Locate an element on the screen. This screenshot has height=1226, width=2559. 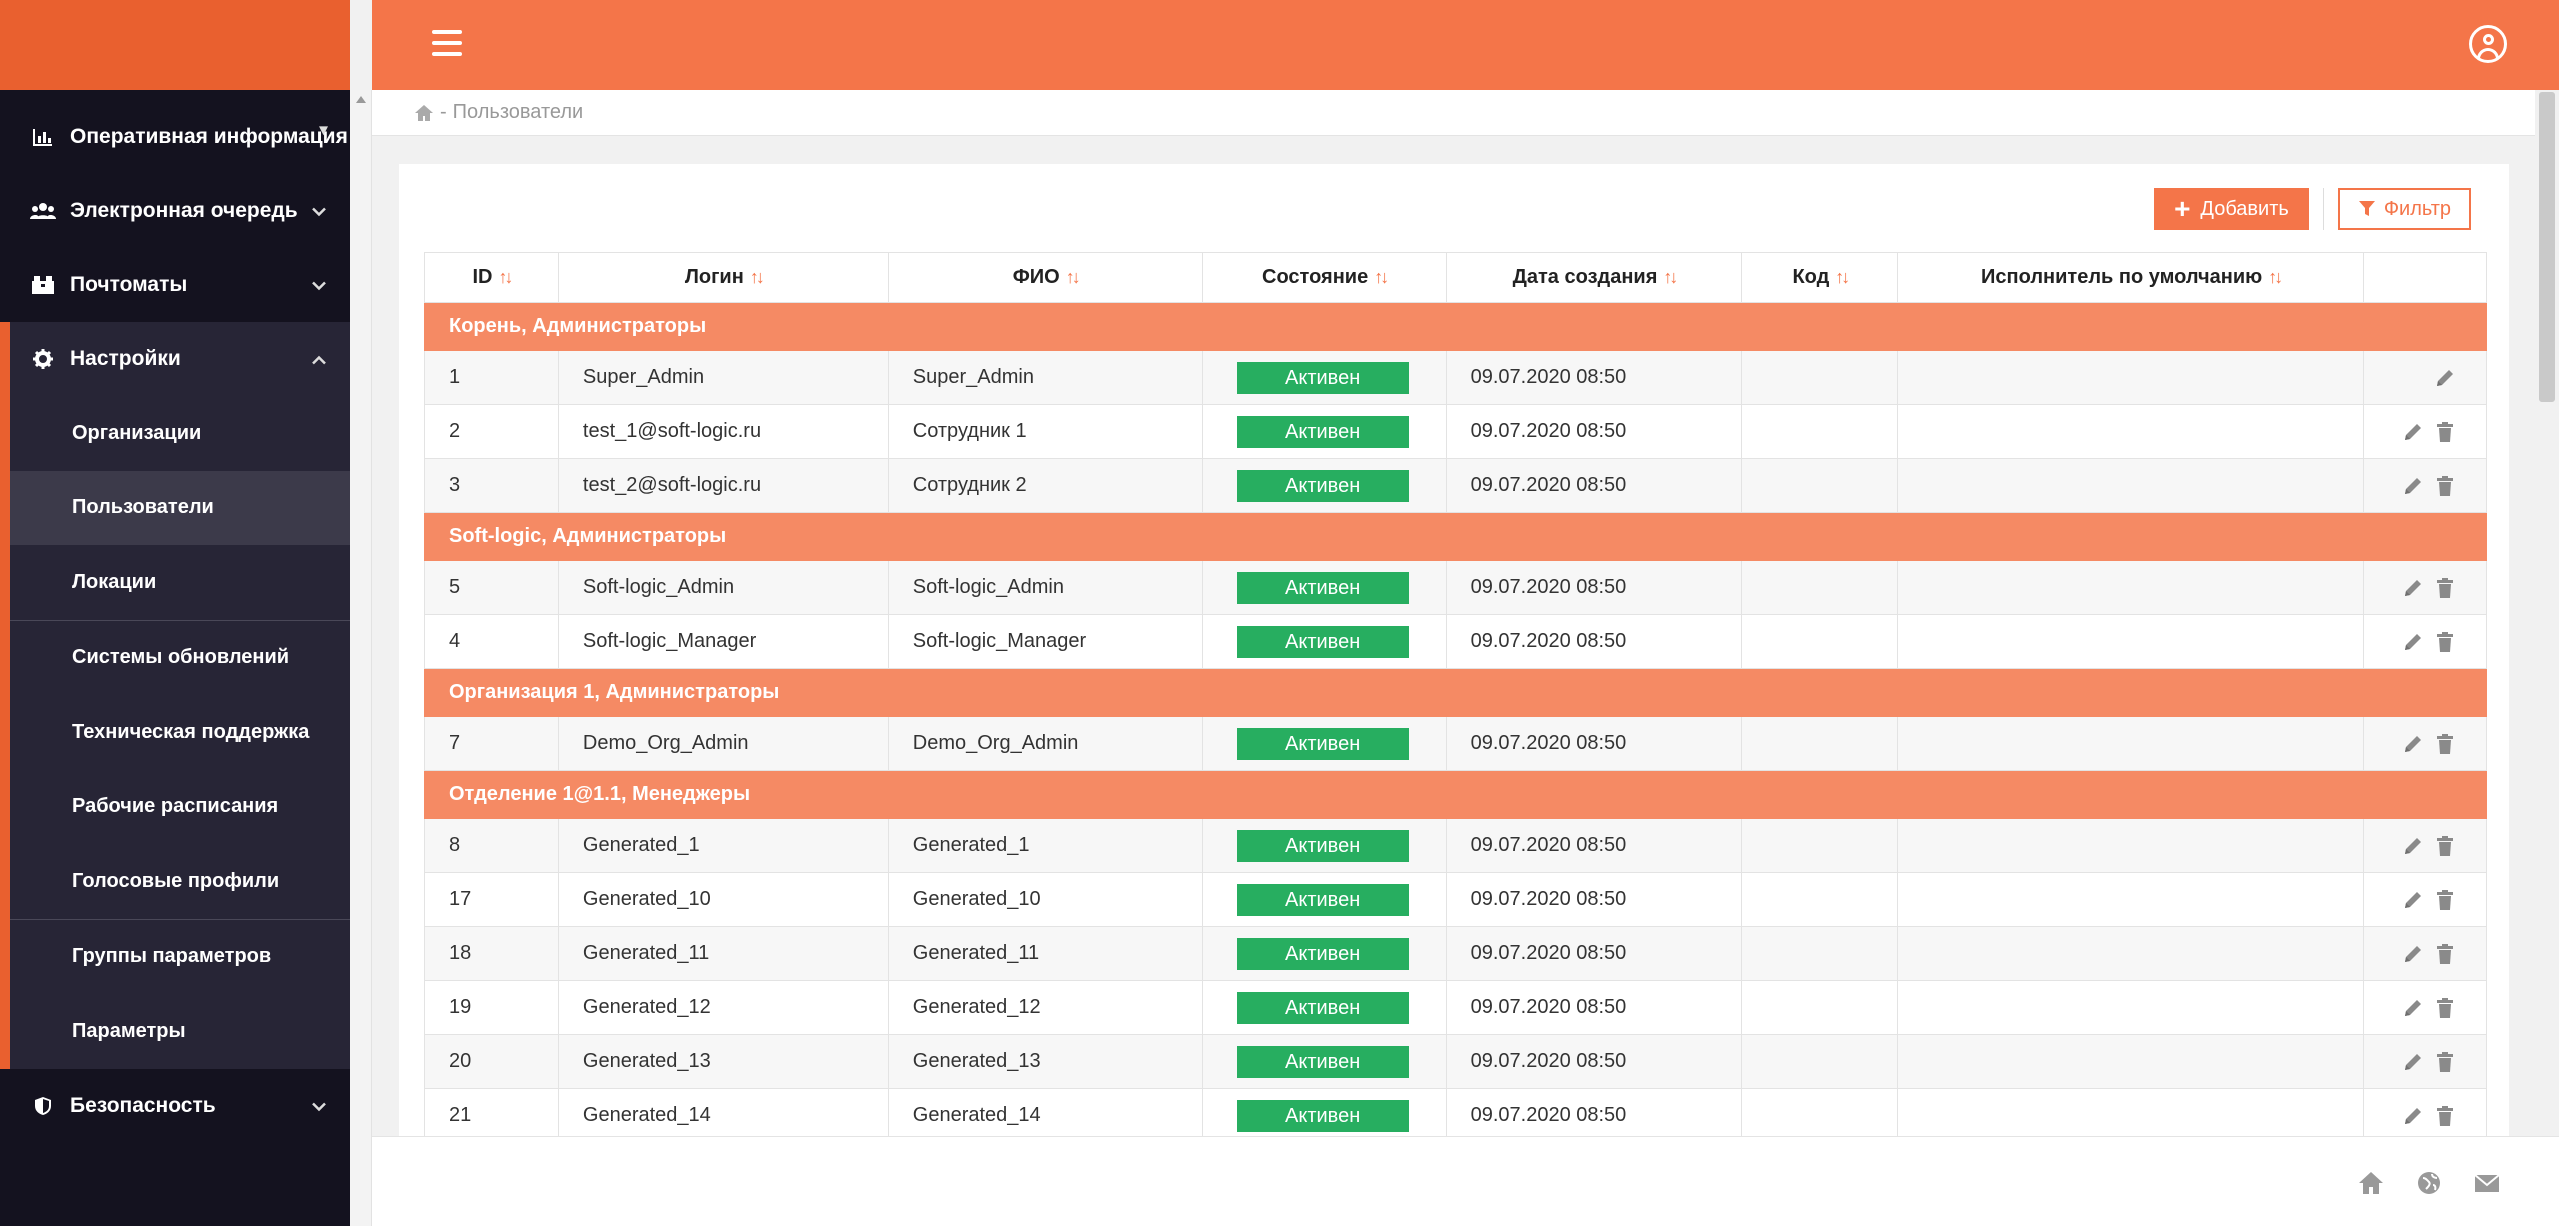
user-profile-icon is located at coordinates (2488, 44).